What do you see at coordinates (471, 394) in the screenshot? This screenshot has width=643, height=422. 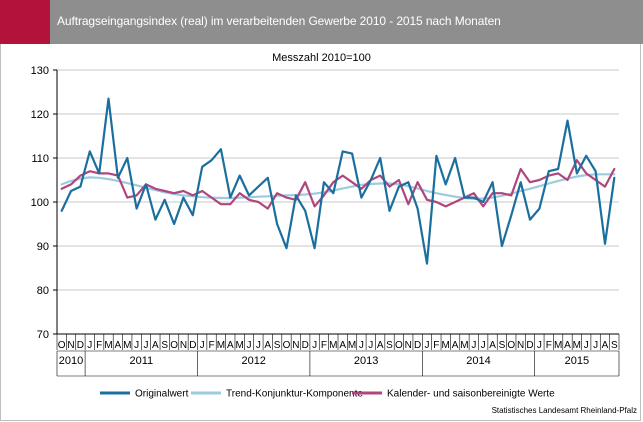 I see `legend-item-adjusted-label: Kalender- und saisonbereinigte Werte` at bounding box center [471, 394].